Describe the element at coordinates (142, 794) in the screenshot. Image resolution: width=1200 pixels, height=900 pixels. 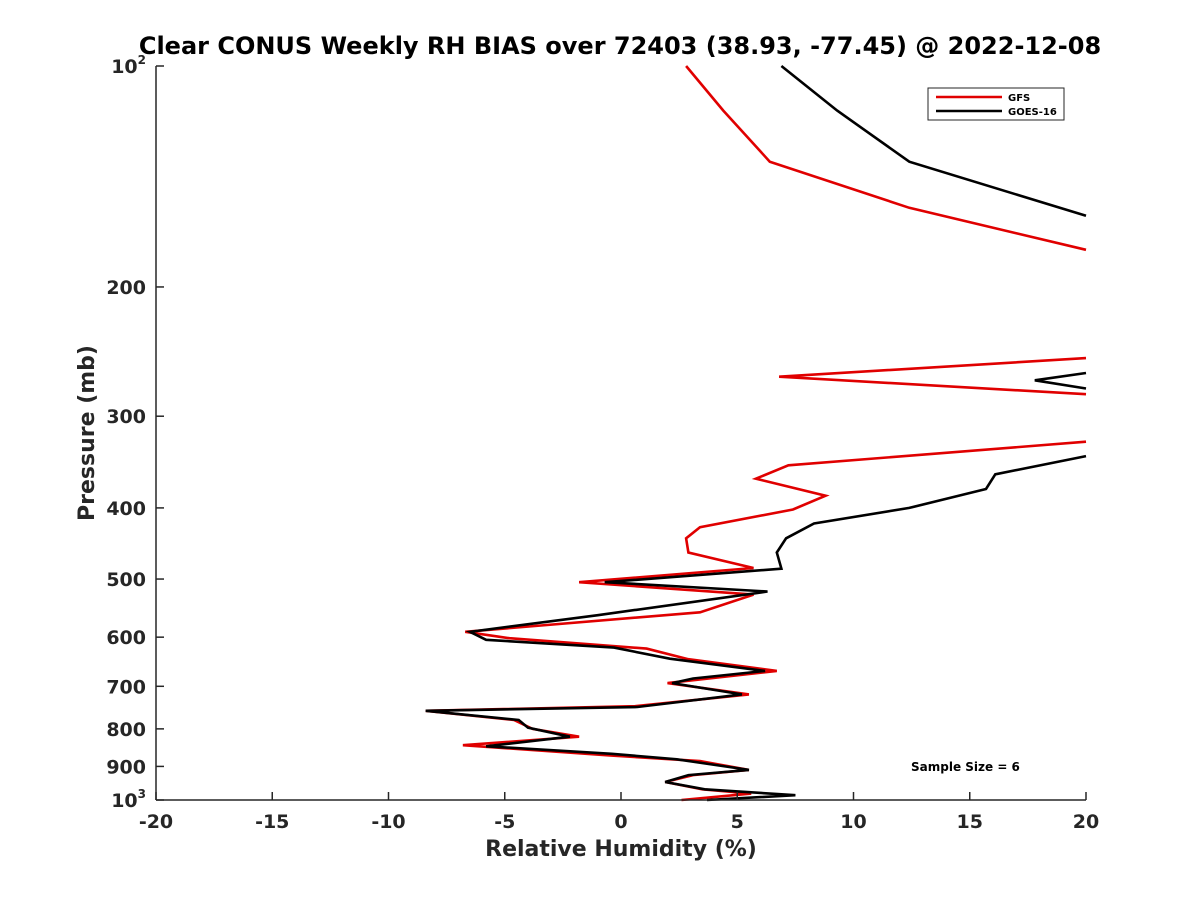
I see `y-tick-exponent: 3` at that location.